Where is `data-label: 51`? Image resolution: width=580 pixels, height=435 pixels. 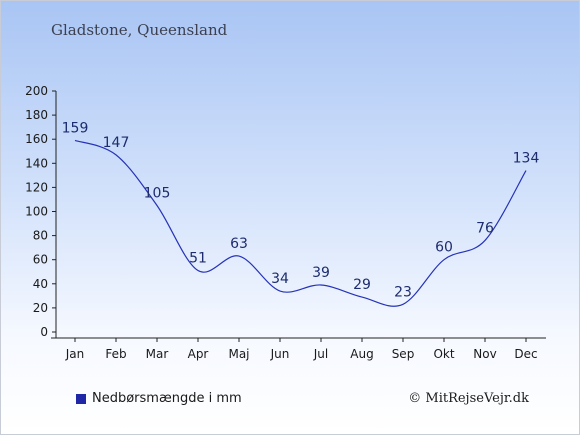
data-label: 51 is located at coordinates (198, 259).